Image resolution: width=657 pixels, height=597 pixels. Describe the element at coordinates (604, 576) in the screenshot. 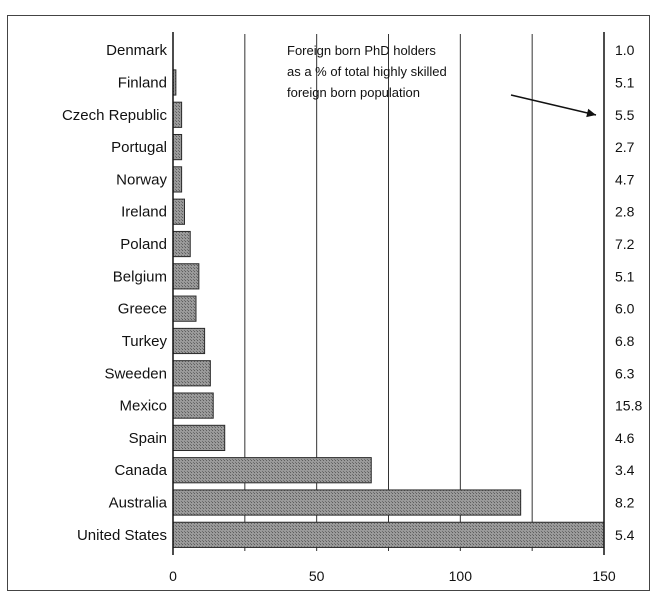

I see `x-tick-label: 150` at that location.